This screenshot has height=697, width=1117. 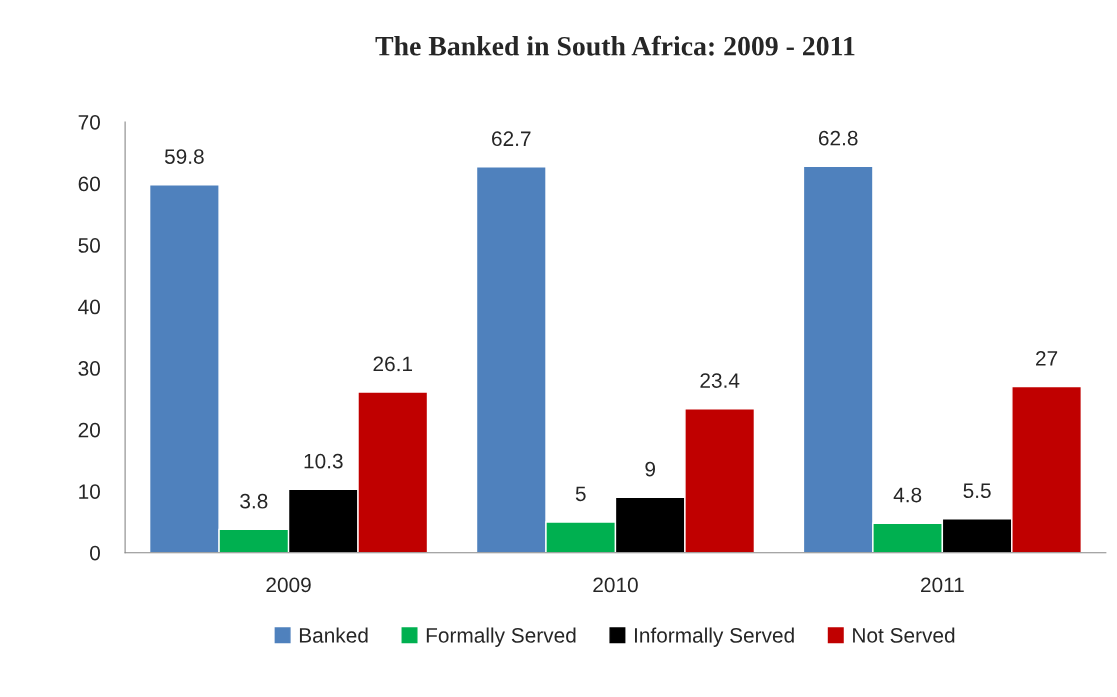 I want to click on y-tick-label: 0, so click(x=95, y=553).